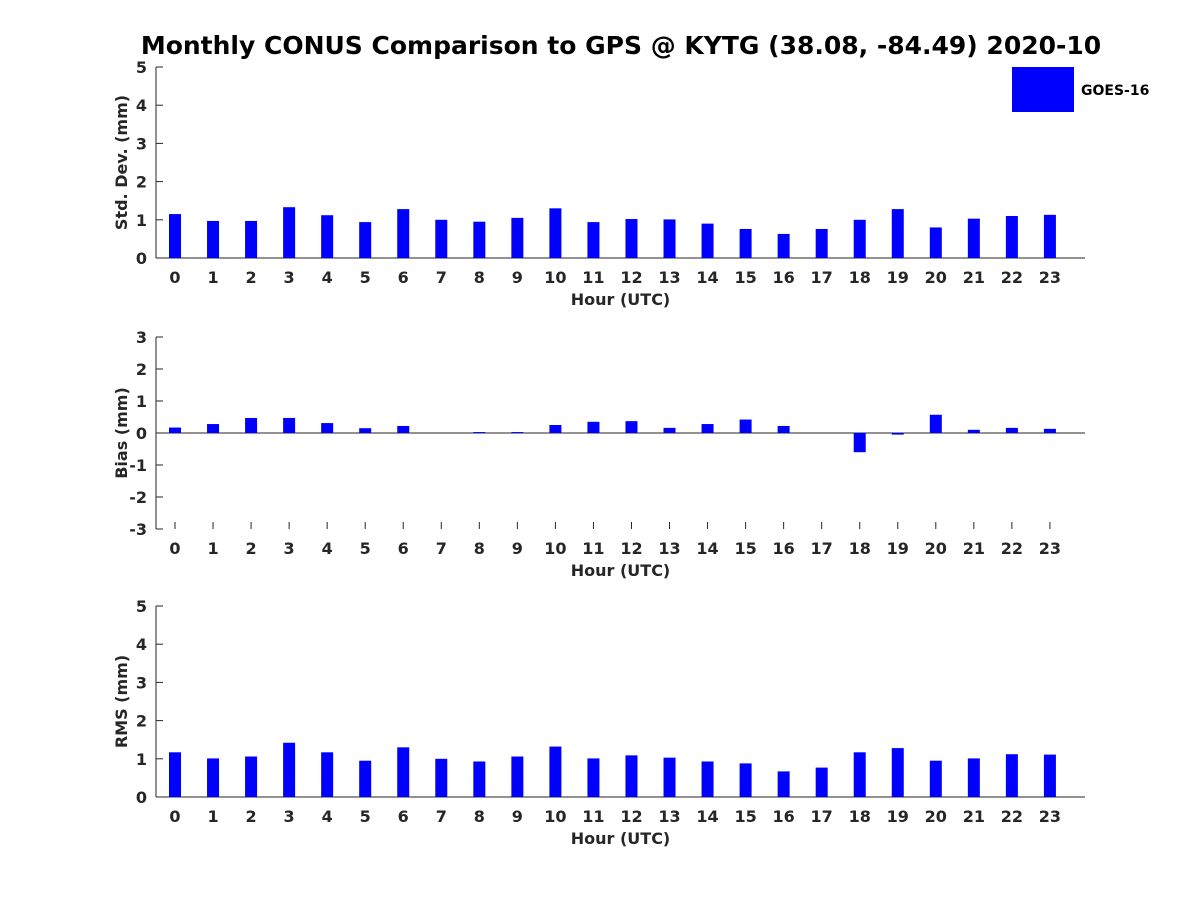 This screenshot has height=900, width=1200. Describe the element at coordinates (121, 162) in the screenshot. I see `std-dev-y-label: Std. Dev. (mm)` at that location.